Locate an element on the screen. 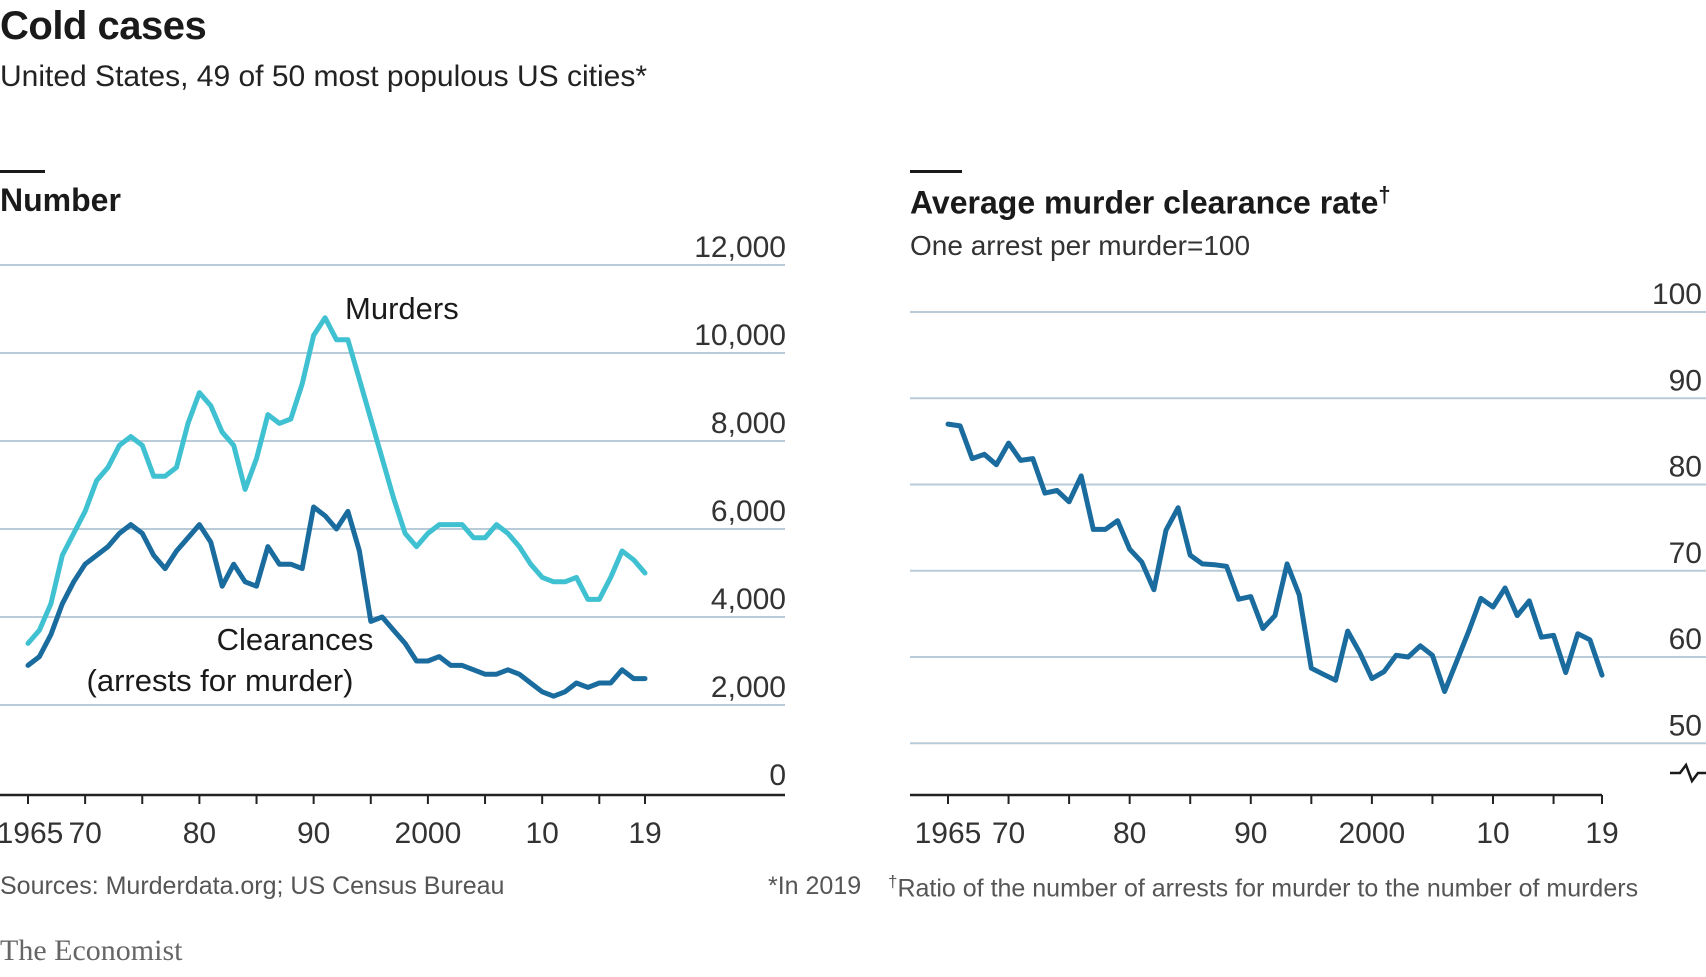  footnote-star: *In 2019 is located at coordinates (815, 886).